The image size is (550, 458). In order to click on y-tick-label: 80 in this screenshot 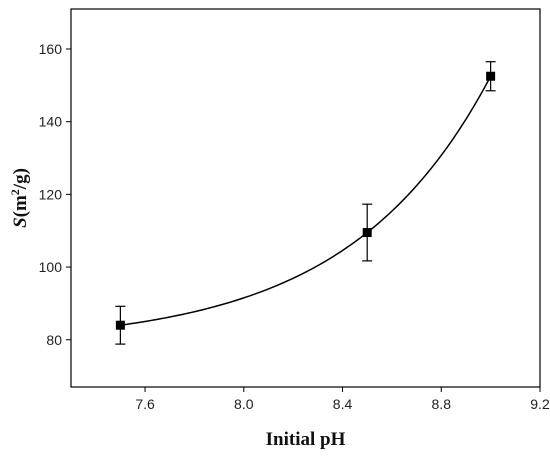, I will do `click(54, 340)`.